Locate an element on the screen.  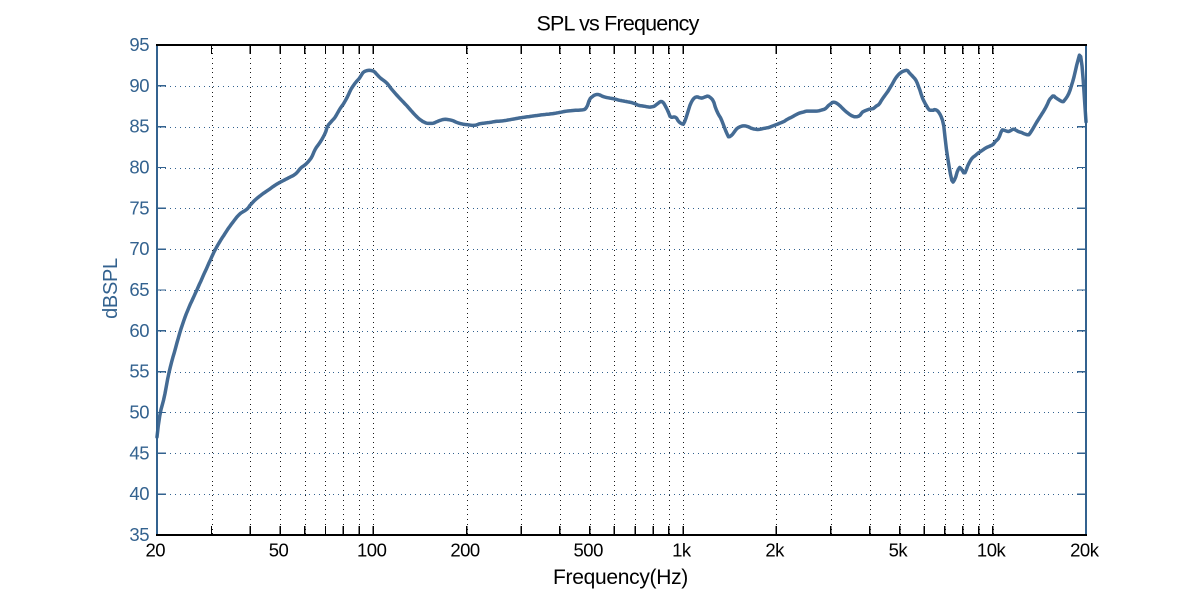
svg-text: 70 is located at coordinates (139, 248).